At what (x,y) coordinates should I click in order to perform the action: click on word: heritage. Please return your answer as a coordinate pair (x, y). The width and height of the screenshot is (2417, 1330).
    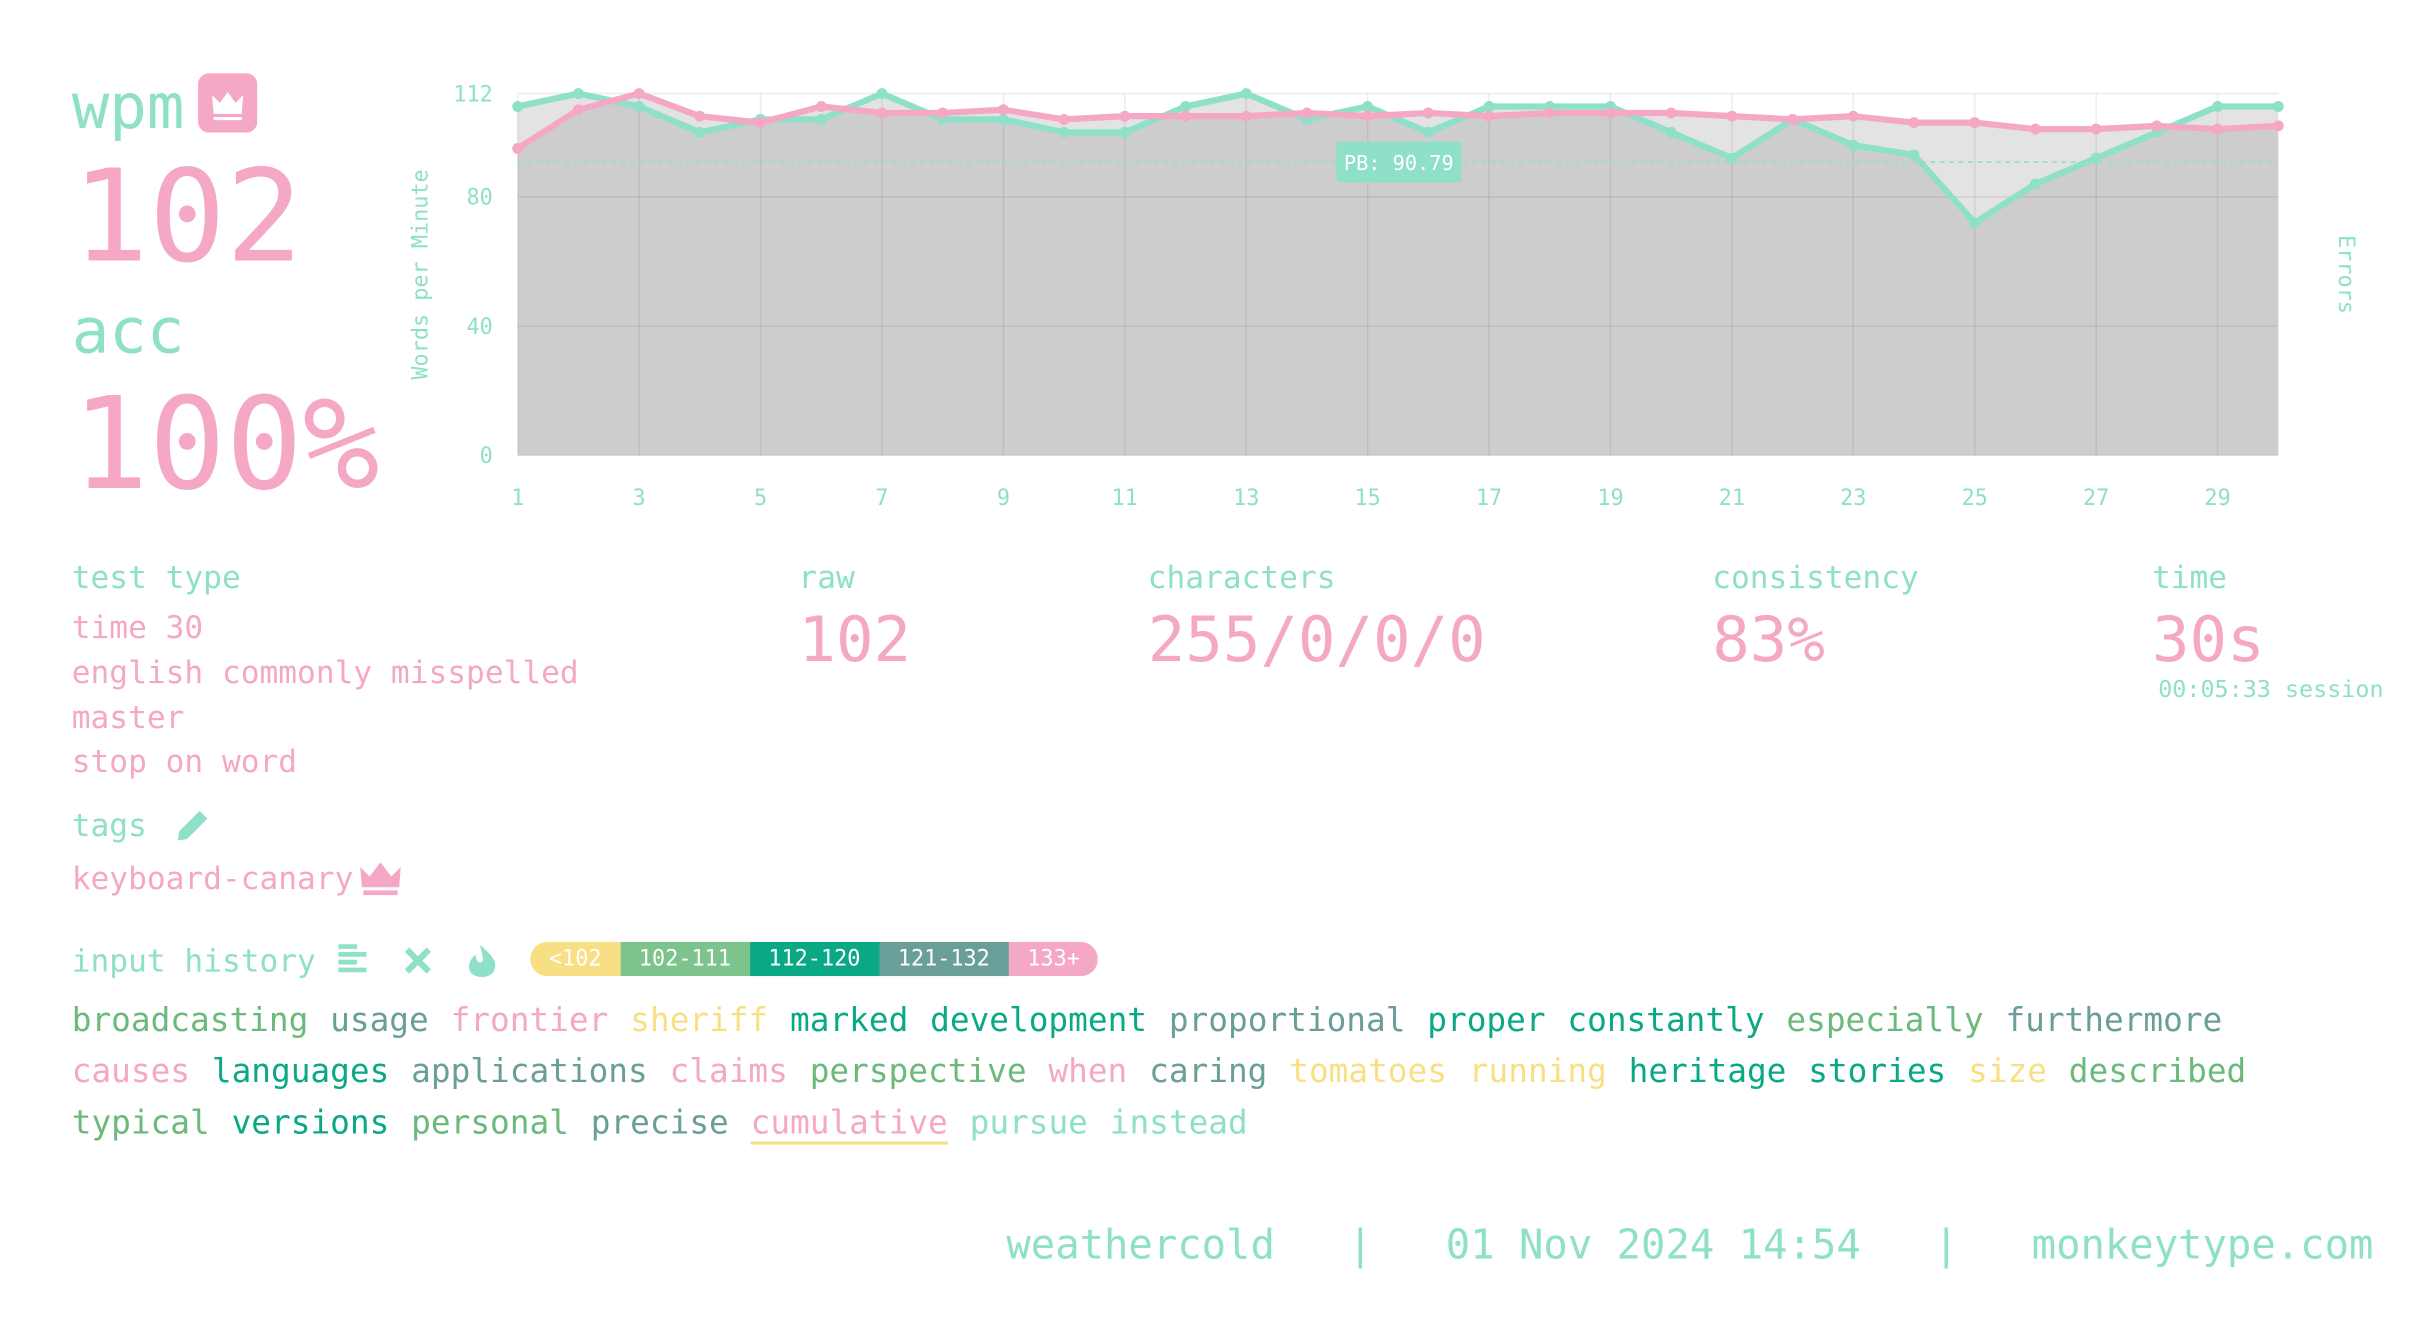
    Looking at the image, I should click on (1707, 1071).